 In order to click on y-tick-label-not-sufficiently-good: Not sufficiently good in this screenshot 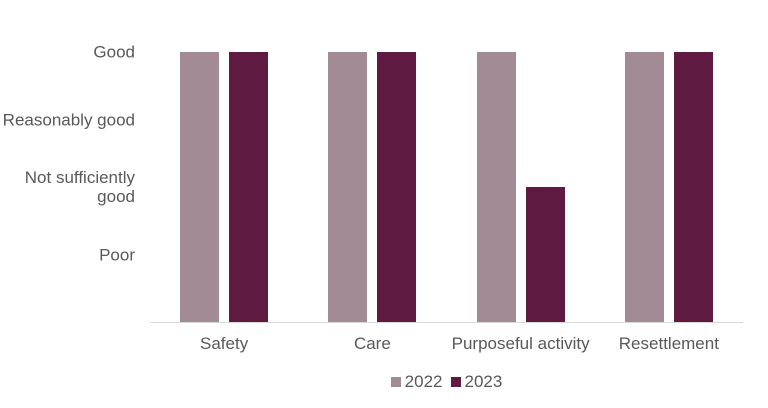, I will do `click(79, 187)`.